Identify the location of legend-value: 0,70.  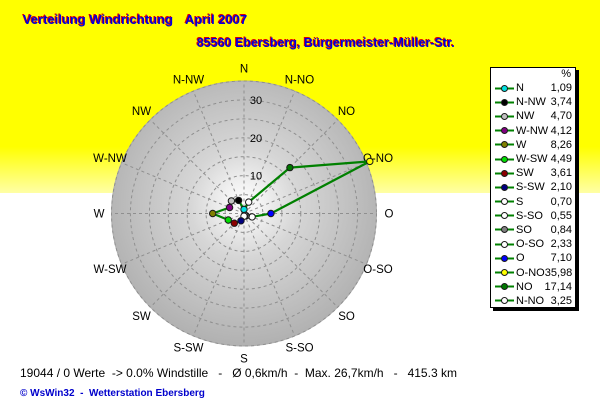
(561, 201).